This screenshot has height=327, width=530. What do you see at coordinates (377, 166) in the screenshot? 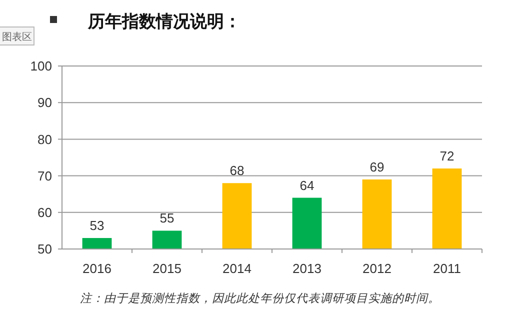
I see `data-label: 69` at bounding box center [377, 166].